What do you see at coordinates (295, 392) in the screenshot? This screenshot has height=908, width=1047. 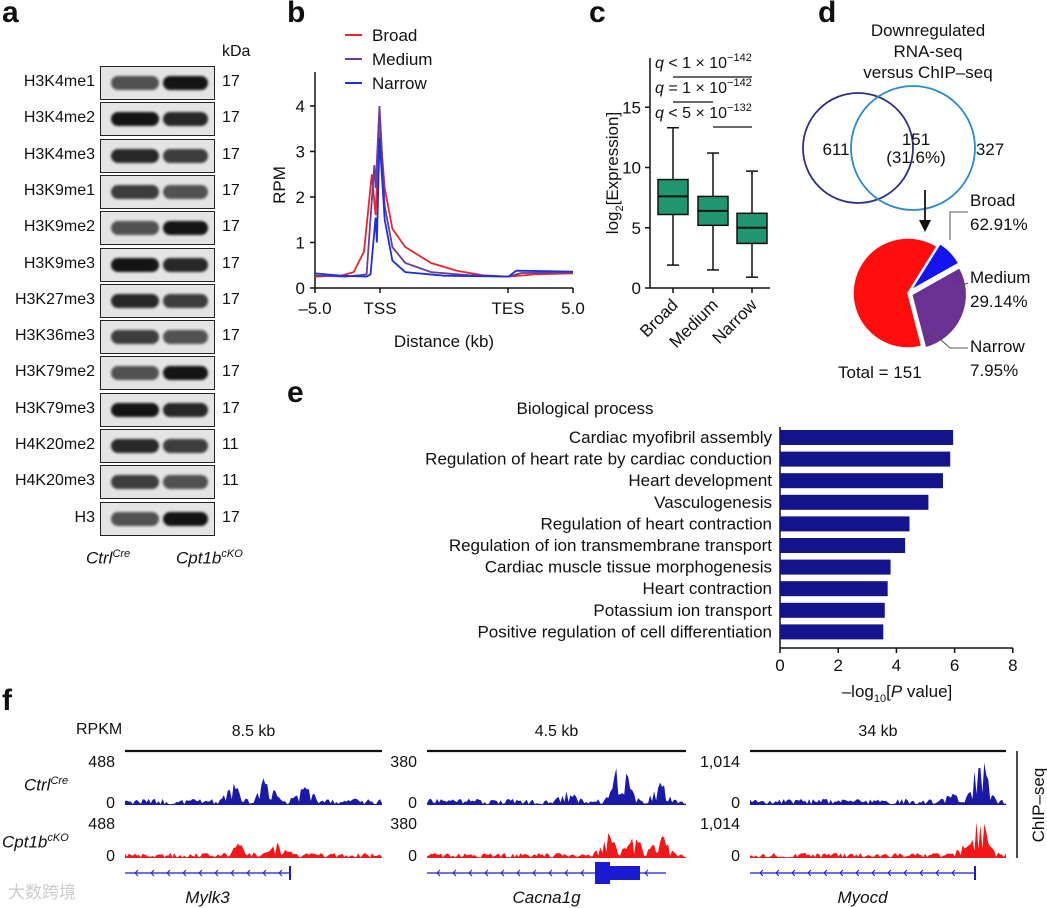 I see `panel-label-e: e` at bounding box center [295, 392].